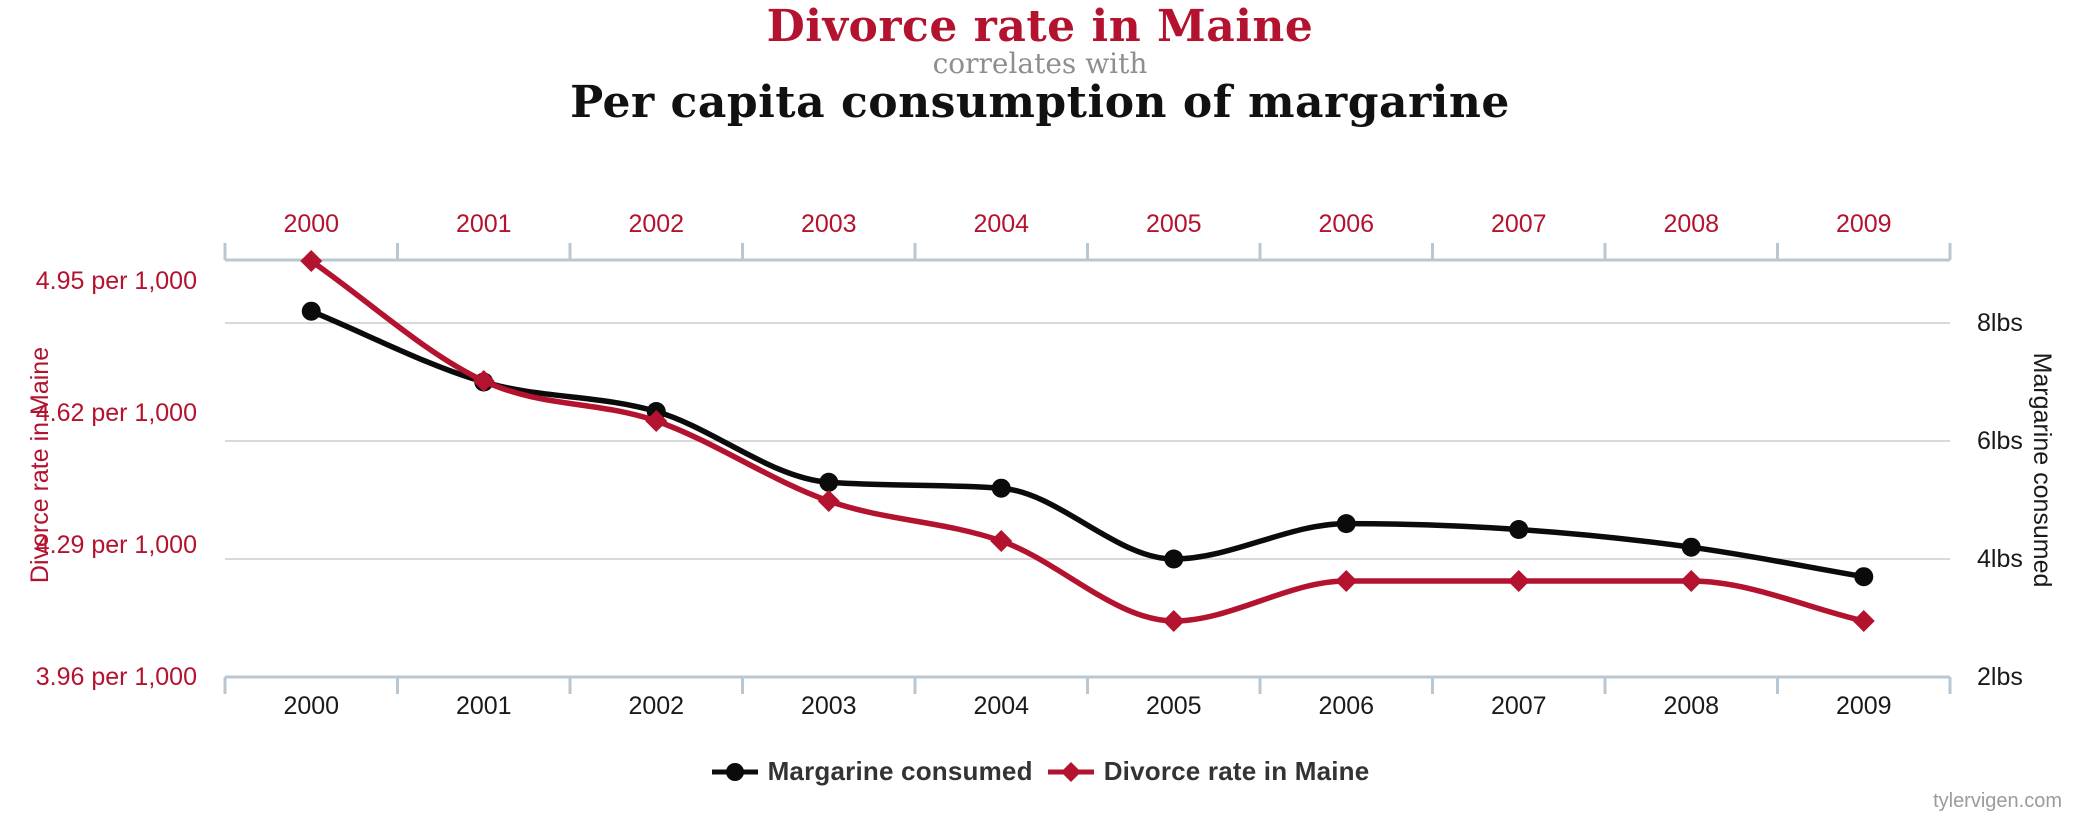 The height and width of the screenshot is (820, 2080). Describe the element at coordinates (1691, 706) in the screenshot. I see `x-axis-year-label-bottom: 2008` at that location.